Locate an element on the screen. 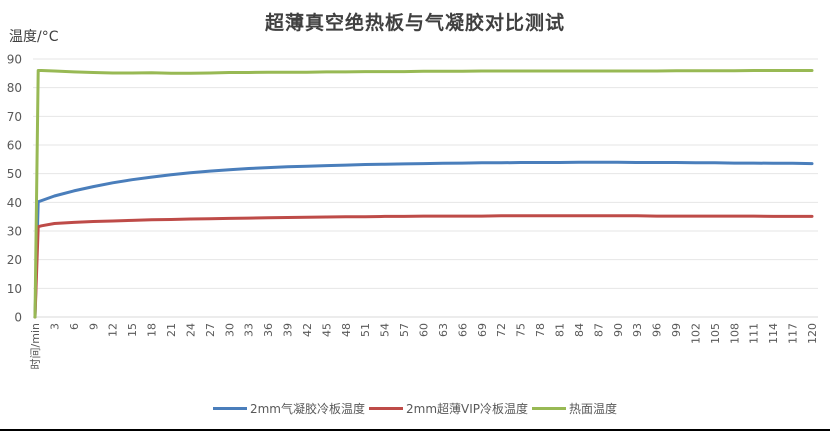 This screenshot has width=830, height=432. x-tick-label: 48 is located at coordinates (346, 330).